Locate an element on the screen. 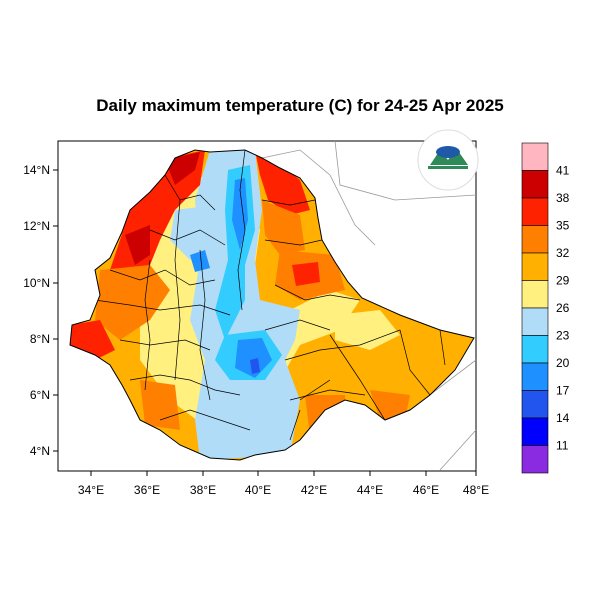  lat-tick-label: 12°N is located at coordinates (36, 226).